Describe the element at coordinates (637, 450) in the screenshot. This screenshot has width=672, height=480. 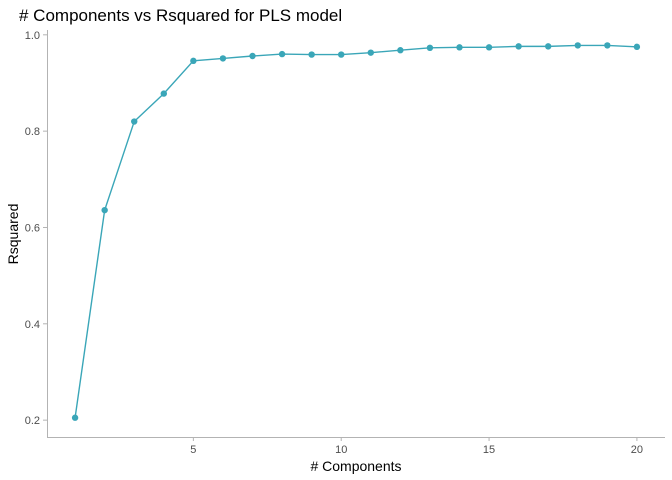
I see `x-tick-label: 20` at that location.